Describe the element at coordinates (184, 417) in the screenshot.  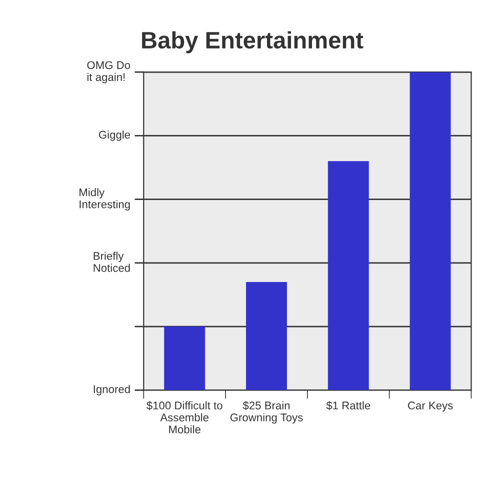
I see `x-tick-label: $100 Difficult to Assemble Mobile` at that location.